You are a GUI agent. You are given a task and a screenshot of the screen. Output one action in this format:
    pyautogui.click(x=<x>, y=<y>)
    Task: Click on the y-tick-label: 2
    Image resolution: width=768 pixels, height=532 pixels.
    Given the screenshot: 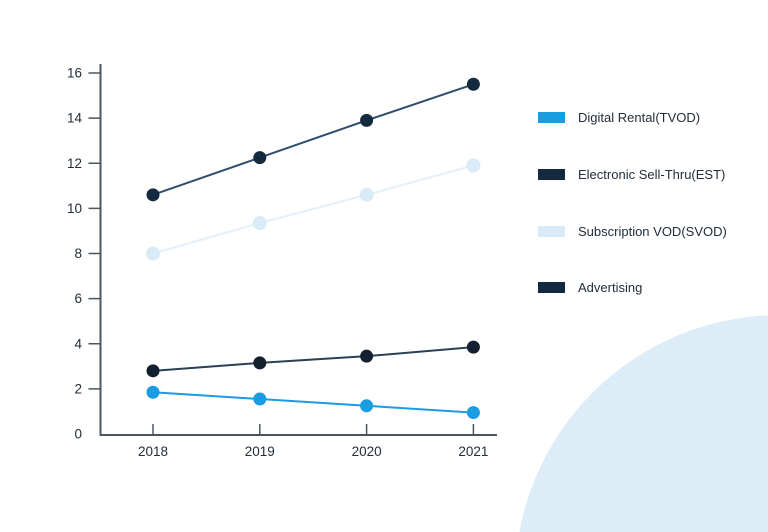 What is the action you would take?
    pyautogui.click(x=78, y=388)
    